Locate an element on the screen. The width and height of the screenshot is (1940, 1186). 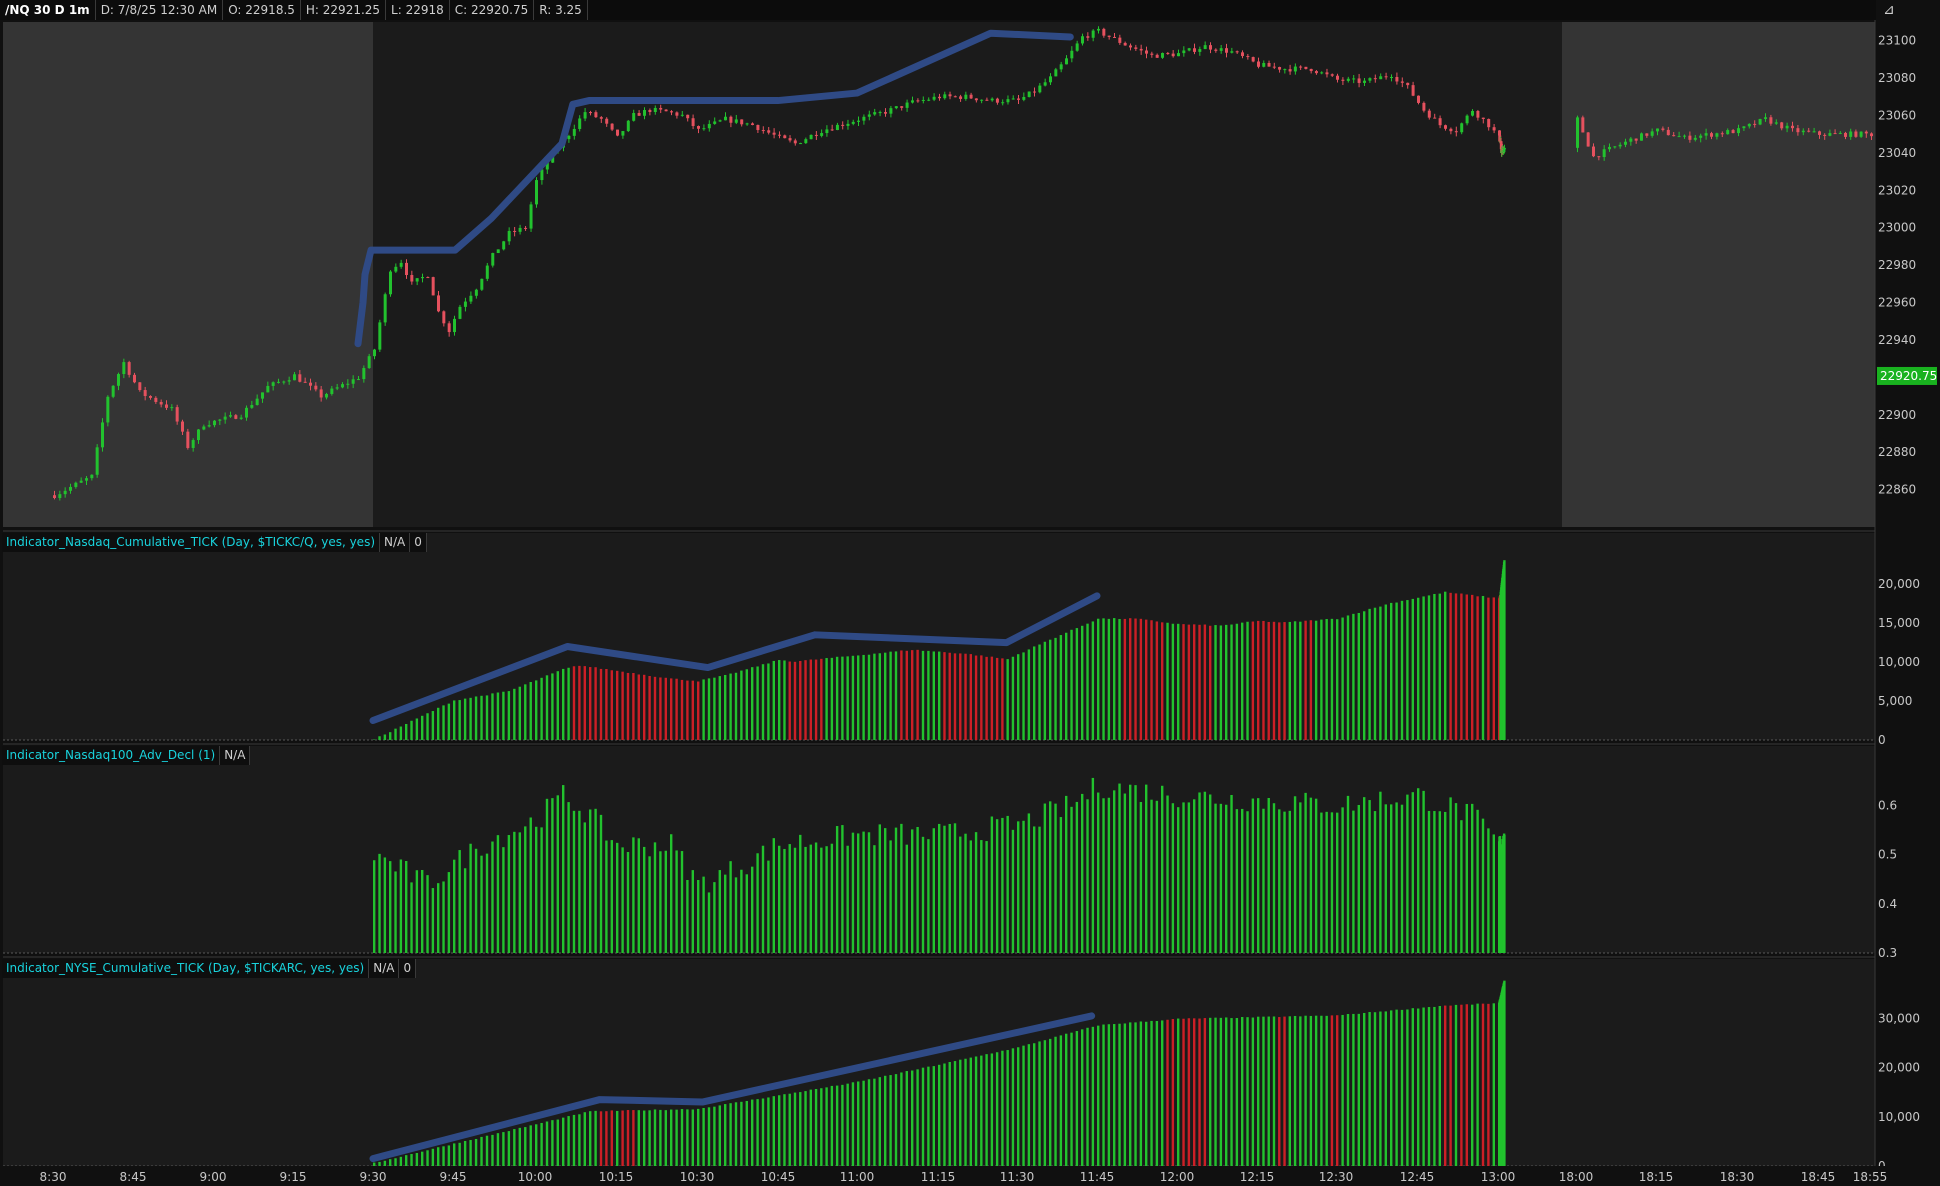
drawing-tool-icon: ⊿ is located at coordinates (1889, 10).